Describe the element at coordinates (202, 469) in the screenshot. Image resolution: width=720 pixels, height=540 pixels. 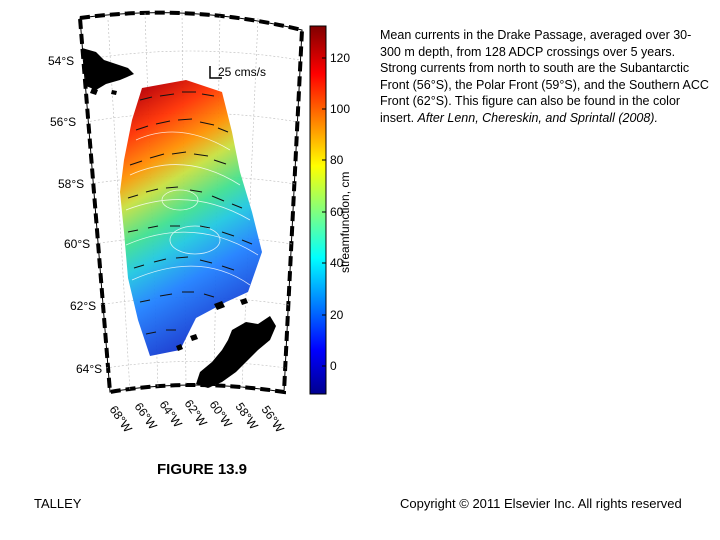
I see `figure-label: FIGURE 13.9` at that location.